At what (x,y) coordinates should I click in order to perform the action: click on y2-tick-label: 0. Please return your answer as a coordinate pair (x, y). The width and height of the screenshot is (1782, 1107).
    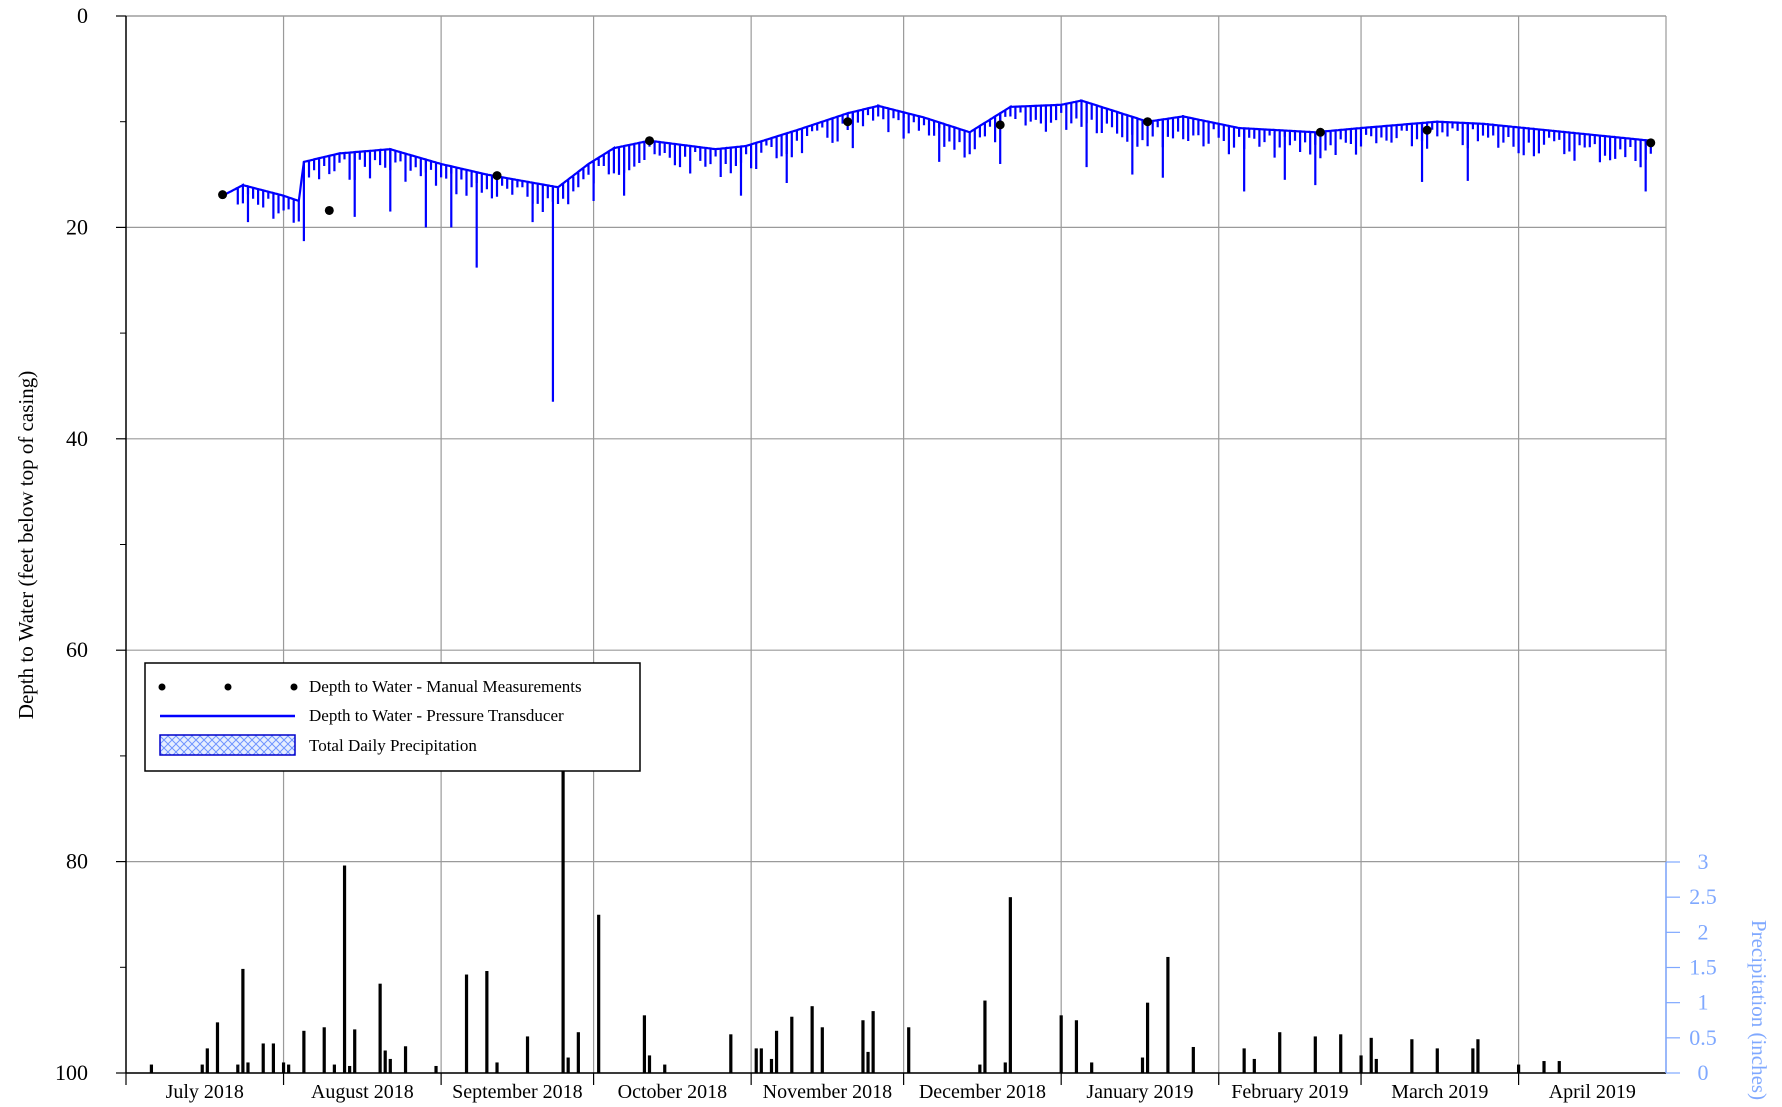
    Looking at the image, I should click on (1703, 1072).